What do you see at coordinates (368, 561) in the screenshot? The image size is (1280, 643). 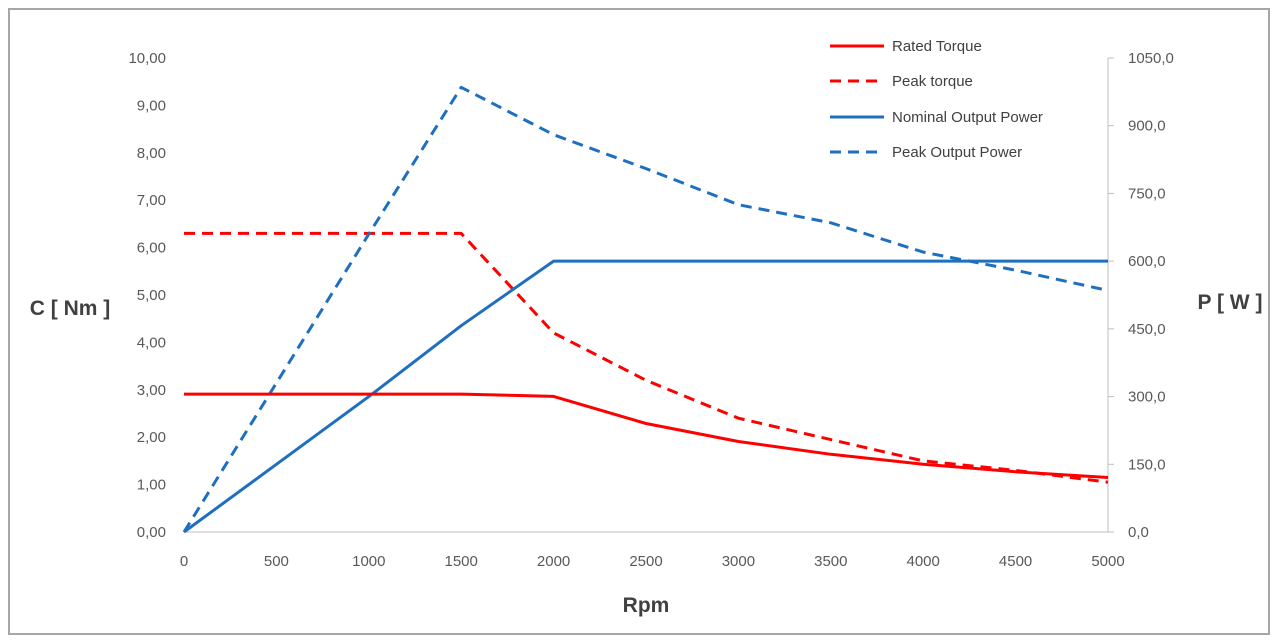 I see `x-tick-label: 1000` at bounding box center [368, 561].